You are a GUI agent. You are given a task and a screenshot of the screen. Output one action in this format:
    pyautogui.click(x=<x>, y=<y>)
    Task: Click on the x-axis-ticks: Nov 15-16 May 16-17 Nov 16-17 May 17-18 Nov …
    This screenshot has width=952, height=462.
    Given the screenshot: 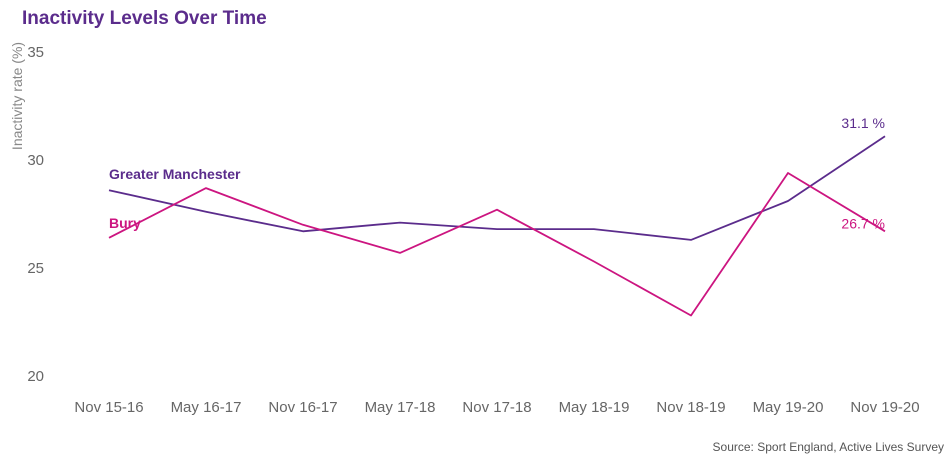 What is the action you would take?
    pyautogui.click(x=496, y=407)
    